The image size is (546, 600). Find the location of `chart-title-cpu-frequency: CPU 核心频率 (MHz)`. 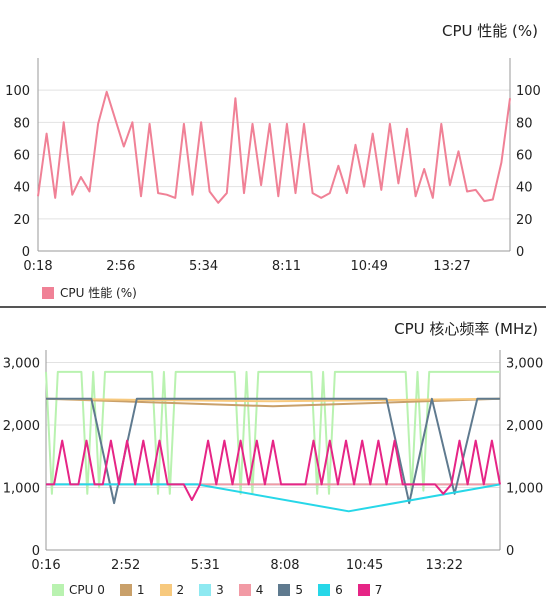

chart-title-cpu-frequency: CPU 核心频率 (MHz) is located at coordinates (466, 329).